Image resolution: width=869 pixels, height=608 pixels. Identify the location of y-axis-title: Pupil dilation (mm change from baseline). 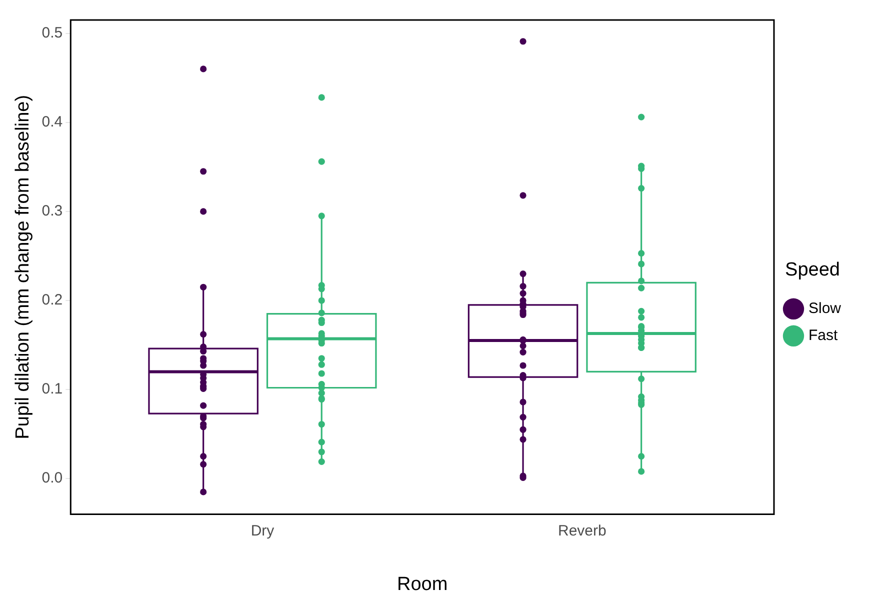
(23, 267).